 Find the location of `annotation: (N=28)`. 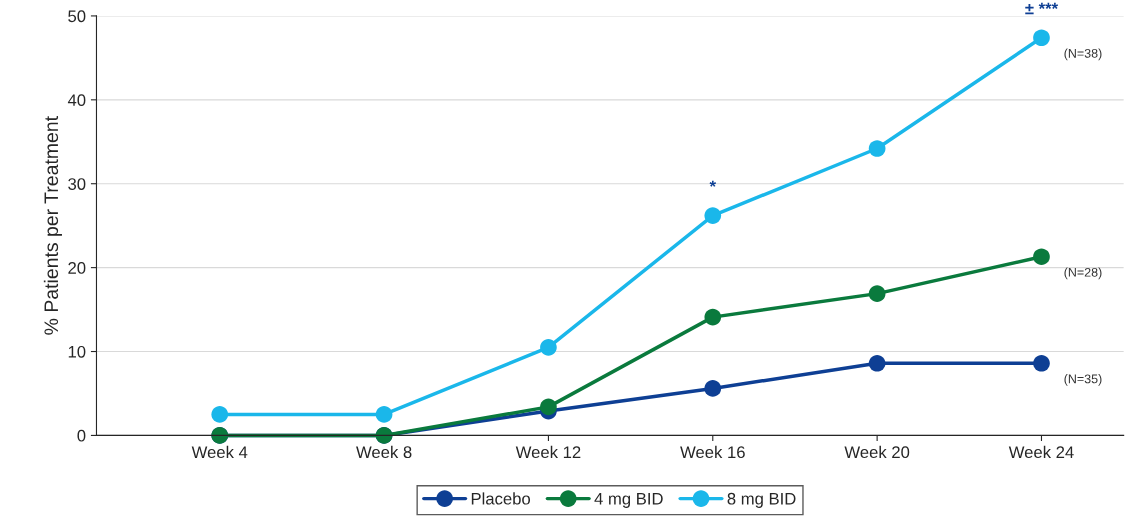

annotation: (N=28) is located at coordinates (1083, 273).